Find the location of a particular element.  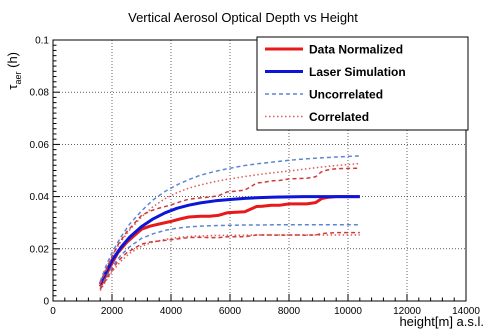

x-axis-label: height[m] a.s.l. is located at coordinates (441, 321).